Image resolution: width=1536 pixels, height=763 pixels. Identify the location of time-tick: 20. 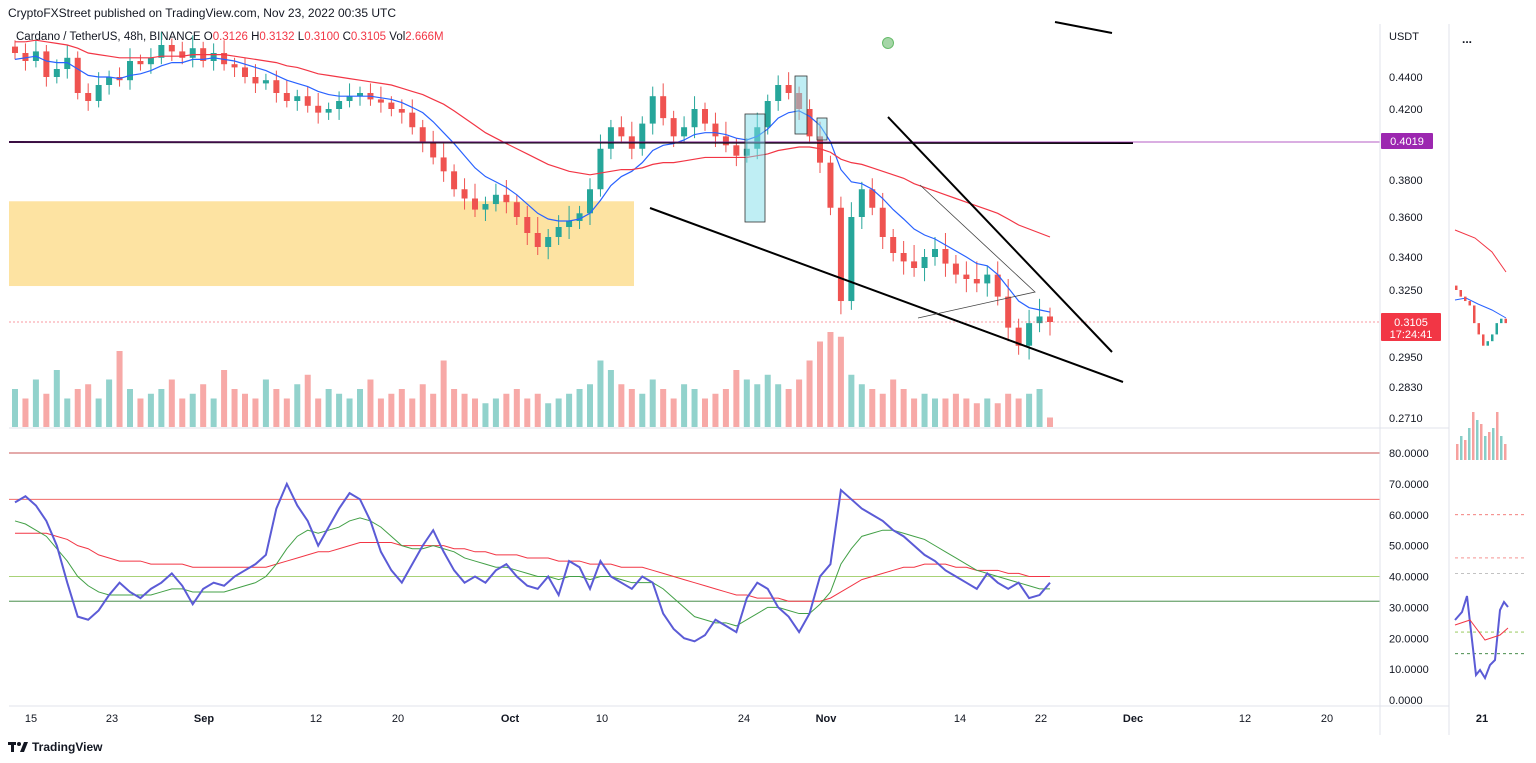
(1327, 719).